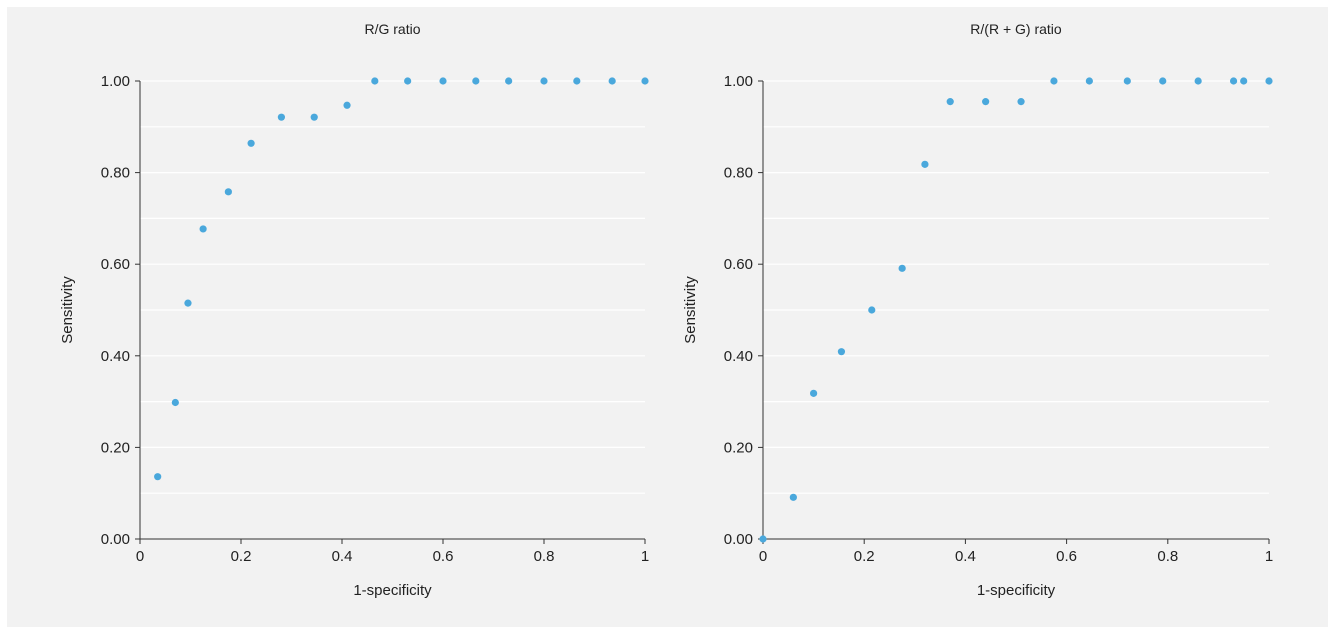 This screenshot has width=1335, height=634. What do you see at coordinates (443, 556) in the screenshot?
I see `chart1-x-tick-label: 0.6` at bounding box center [443, 556].